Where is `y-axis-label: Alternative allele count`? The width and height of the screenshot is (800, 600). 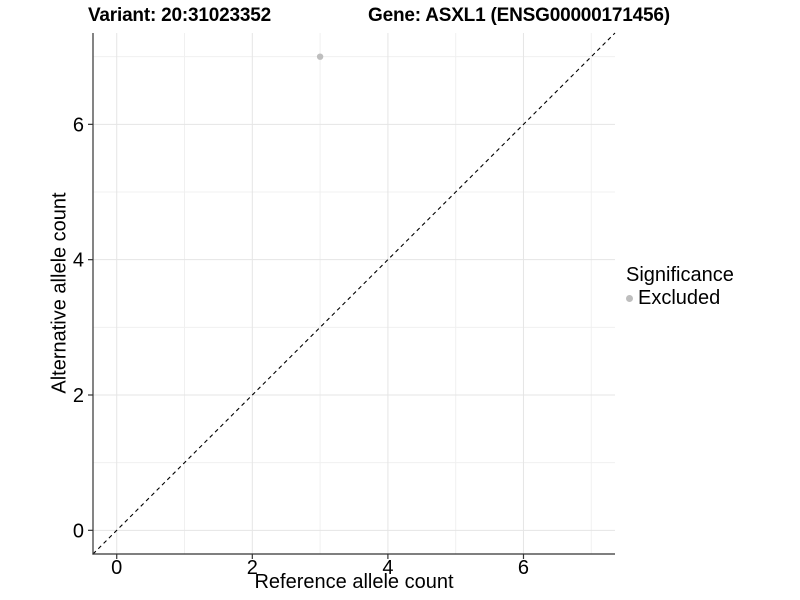
y-axis-label: Alternative allele count is located at coordinates (59, 293).